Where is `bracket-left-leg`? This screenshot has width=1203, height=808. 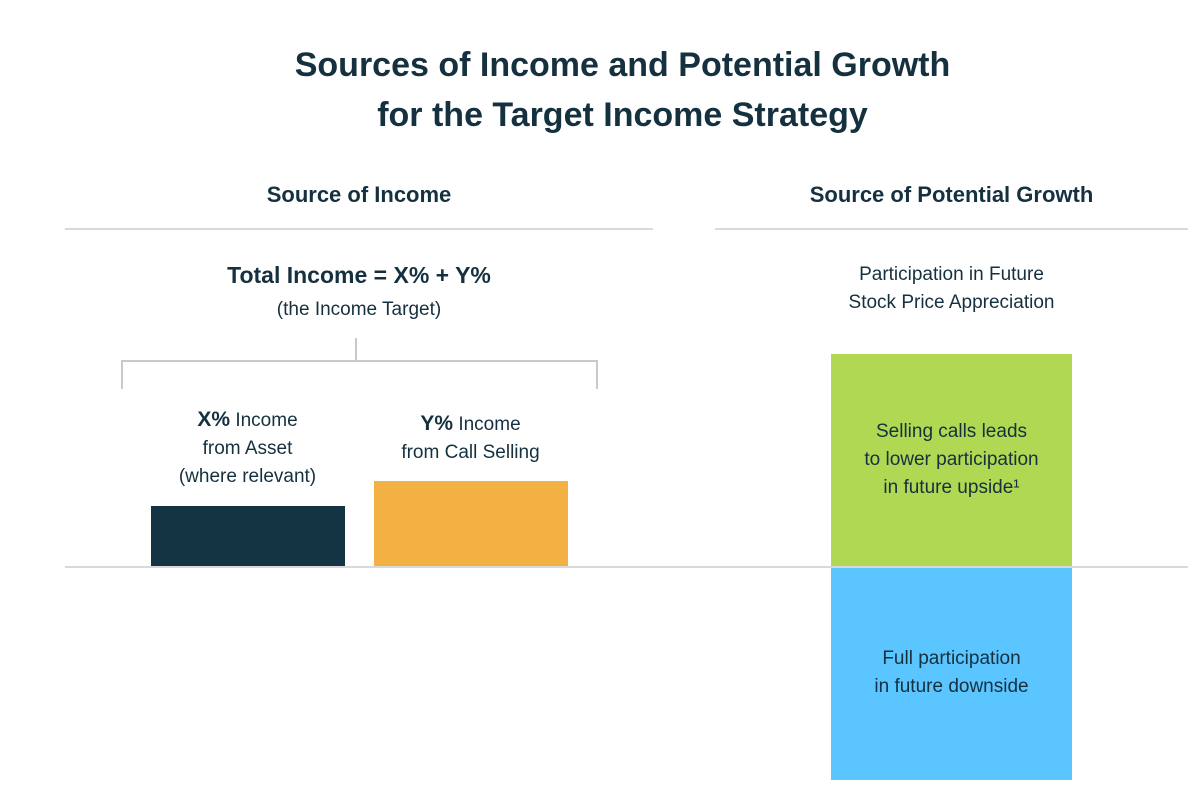 bracket-left-leg is located at coordinates (122, 374).